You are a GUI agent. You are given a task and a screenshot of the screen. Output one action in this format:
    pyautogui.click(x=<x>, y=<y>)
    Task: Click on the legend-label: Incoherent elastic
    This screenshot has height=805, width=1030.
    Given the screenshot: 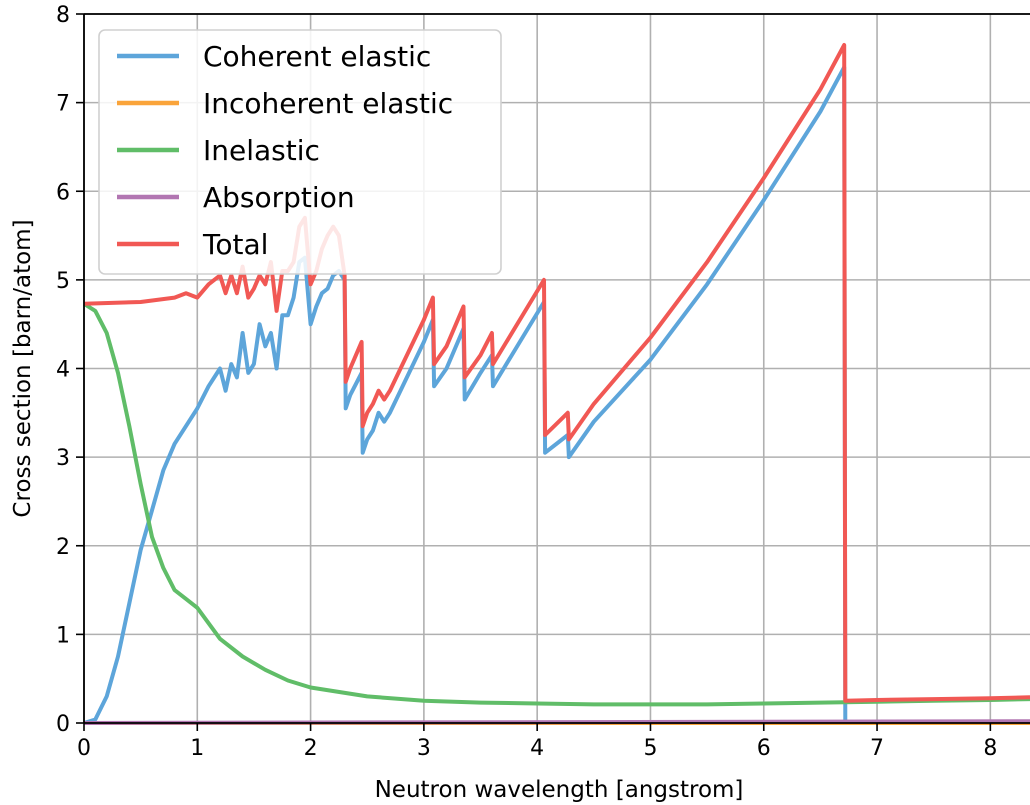 What is the action you would take?
    pyautogui.click(x=328, y=103)
    